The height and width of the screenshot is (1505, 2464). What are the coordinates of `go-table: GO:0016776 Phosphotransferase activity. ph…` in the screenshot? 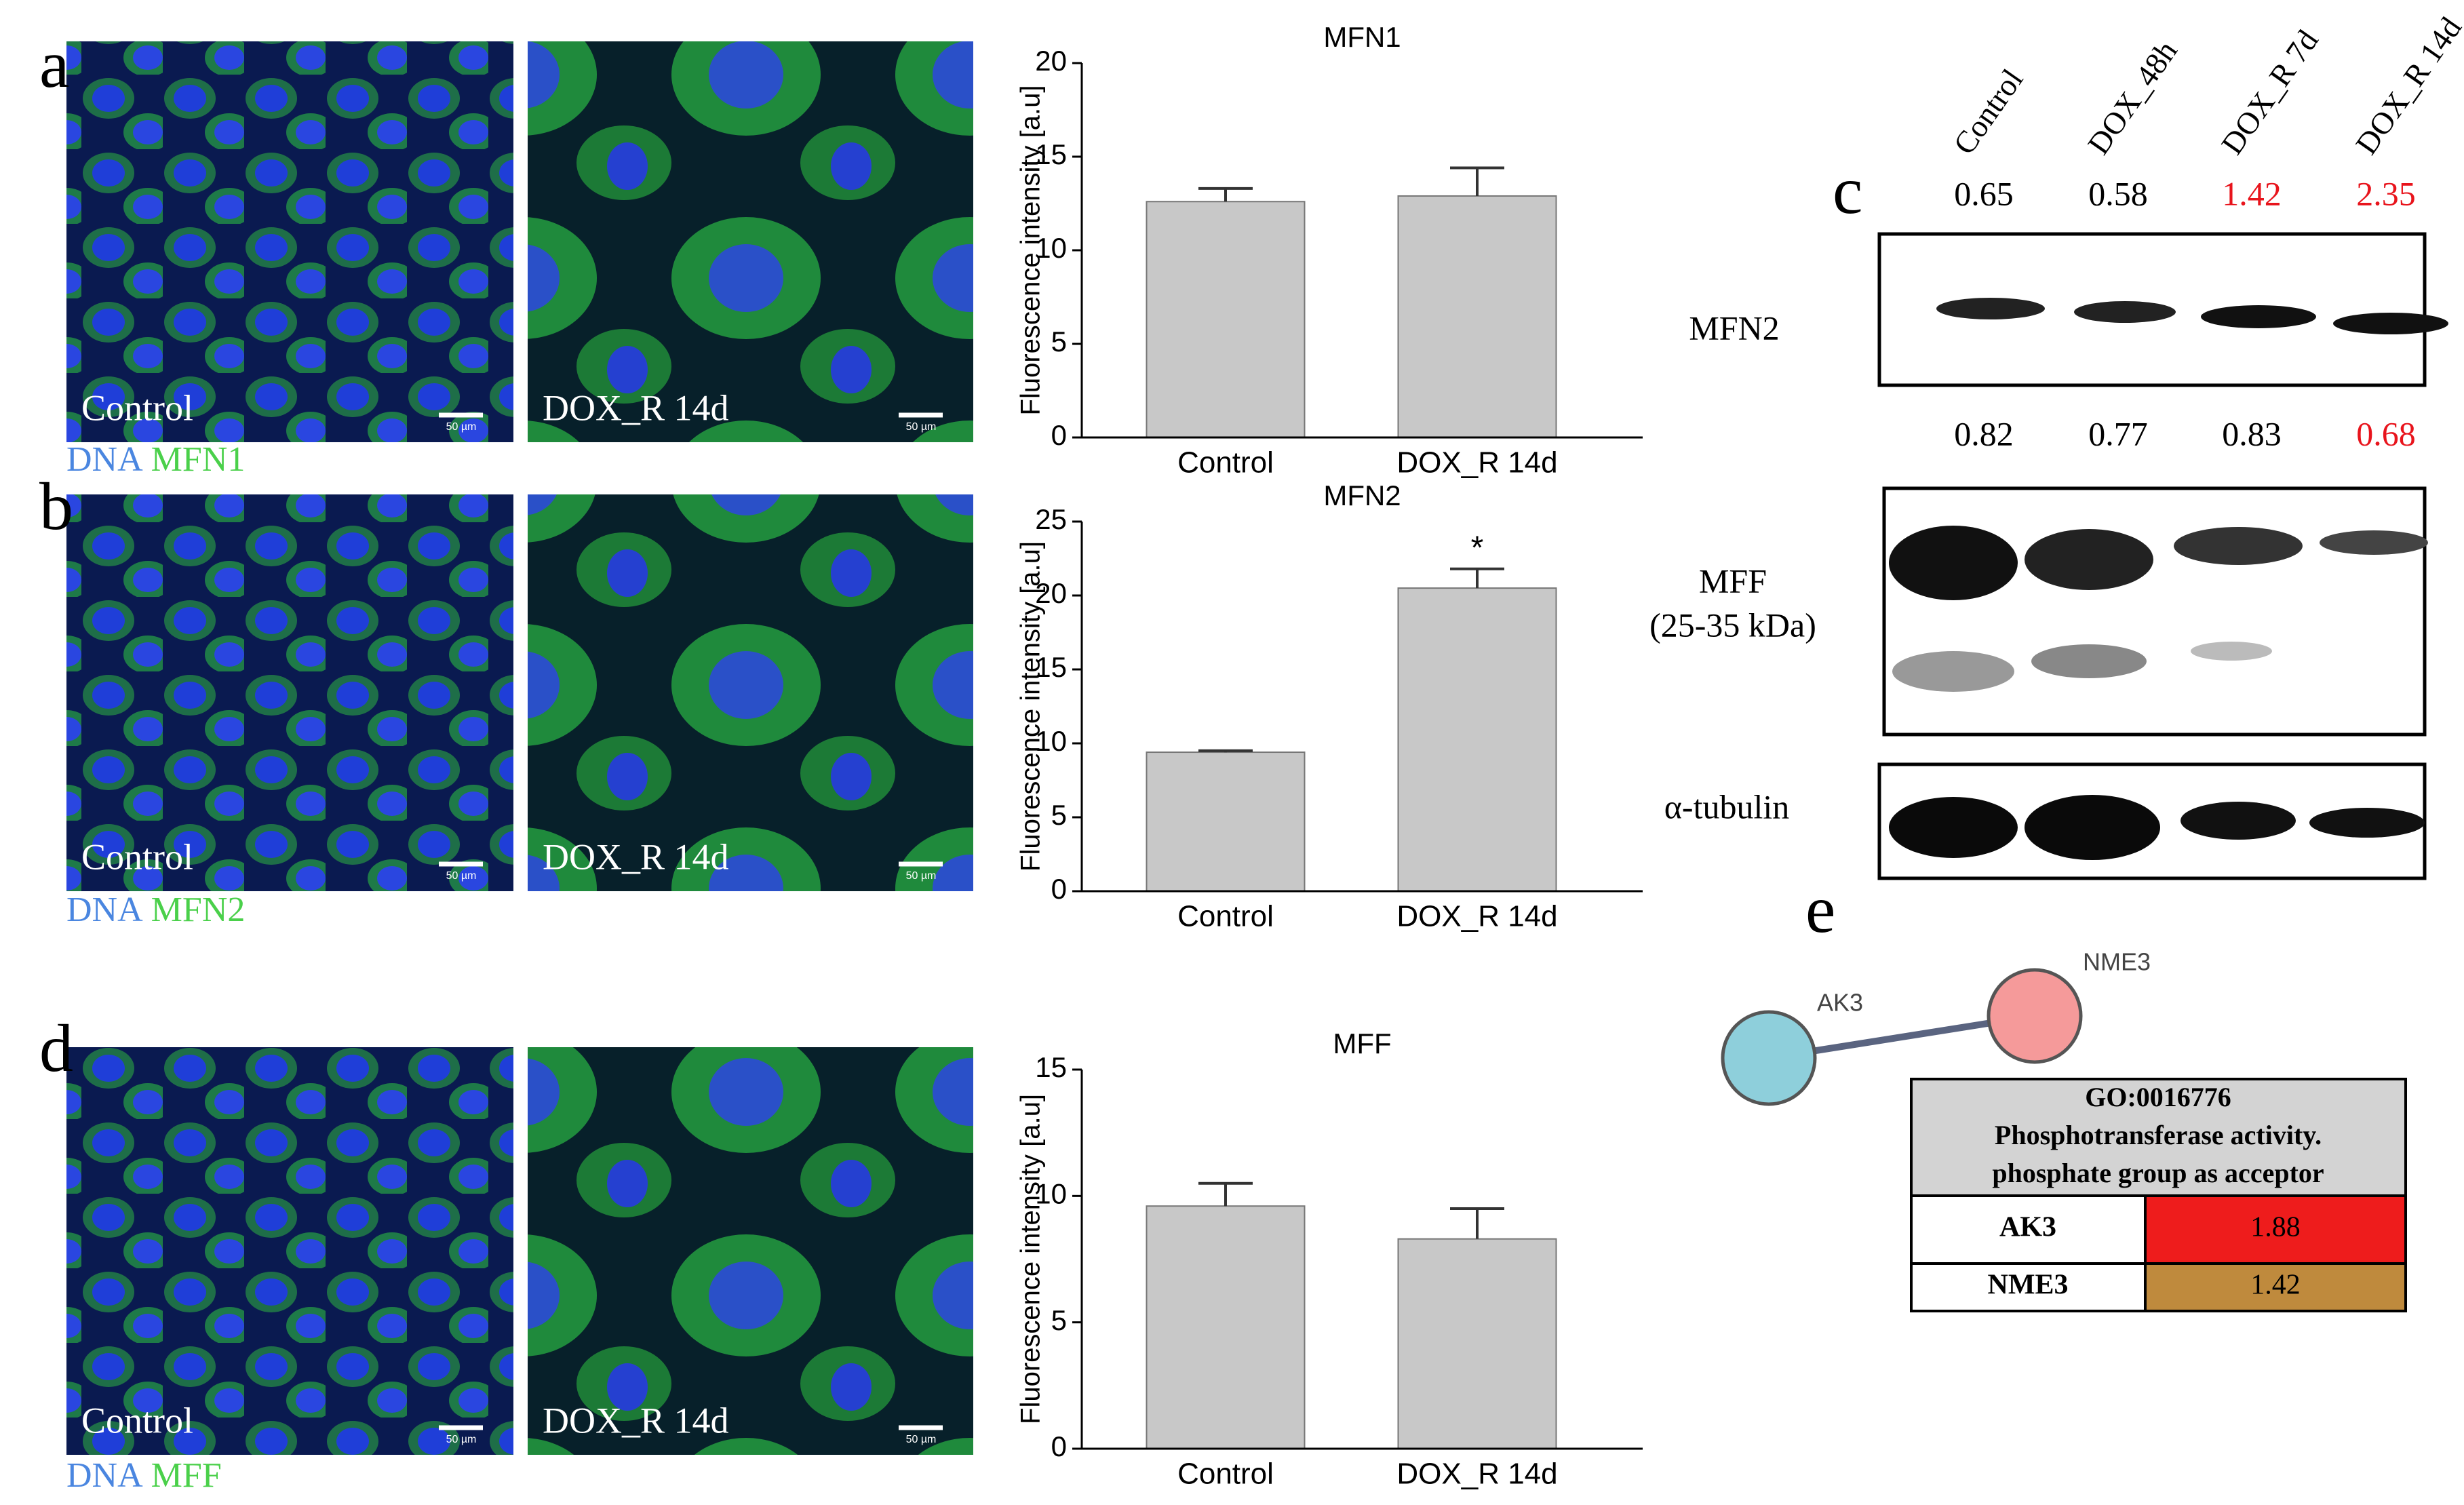 It's located at (2158, 1195).